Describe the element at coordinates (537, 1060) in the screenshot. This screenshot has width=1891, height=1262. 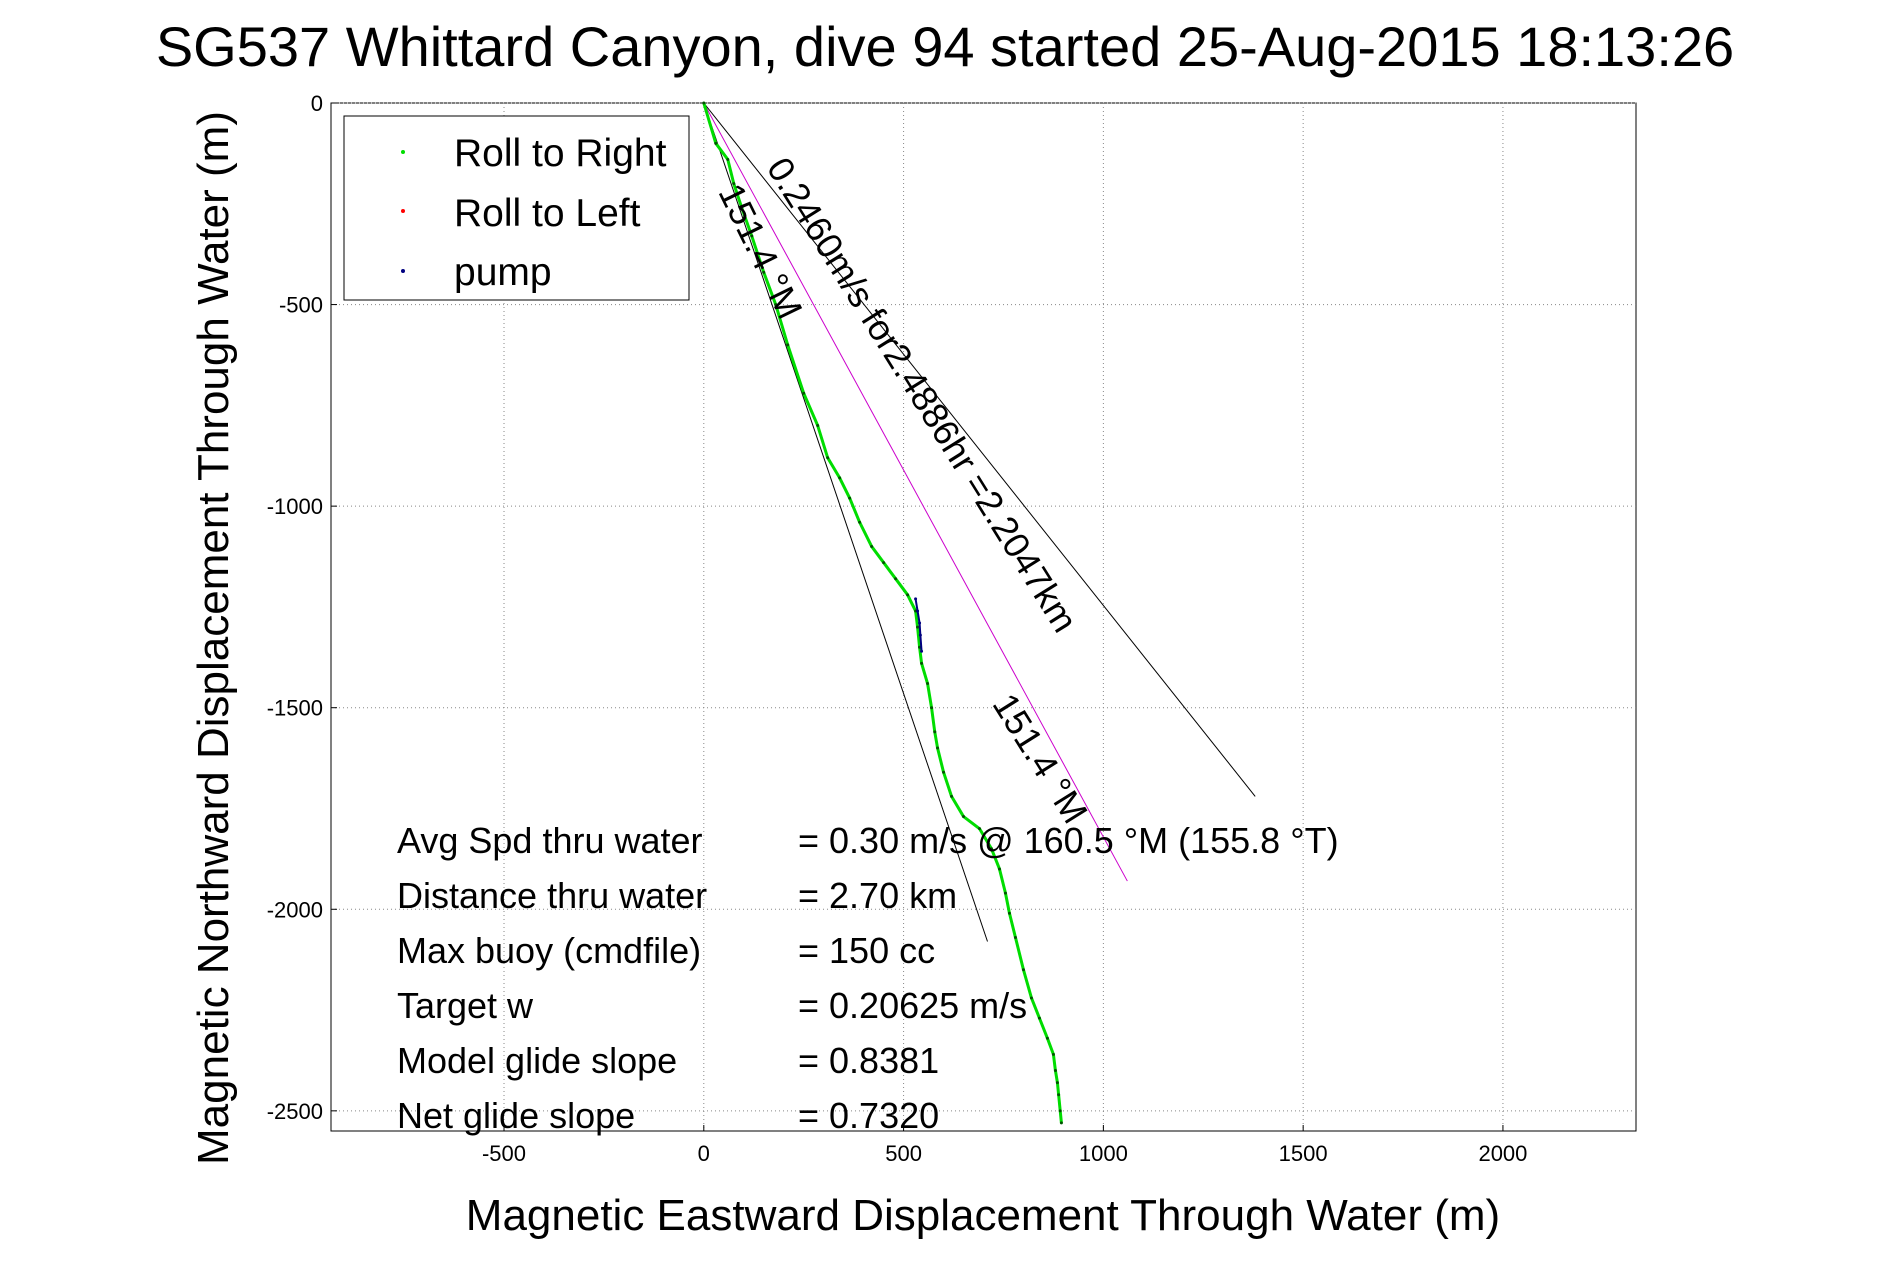
I see `stat-label: Model glide slope` at that location.